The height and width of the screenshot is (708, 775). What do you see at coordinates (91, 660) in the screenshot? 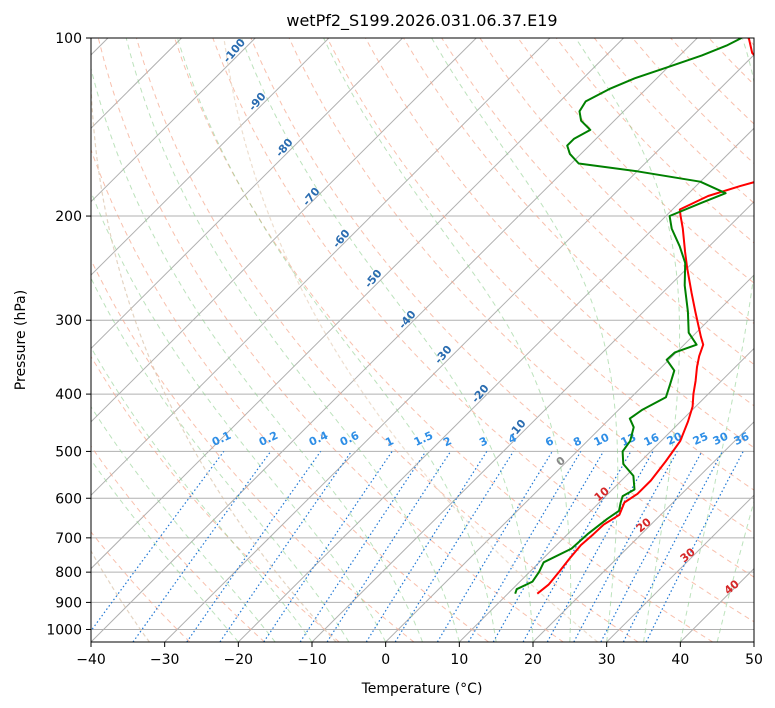
I see `x-tick-label: −40` at bounding box center [91, 660].